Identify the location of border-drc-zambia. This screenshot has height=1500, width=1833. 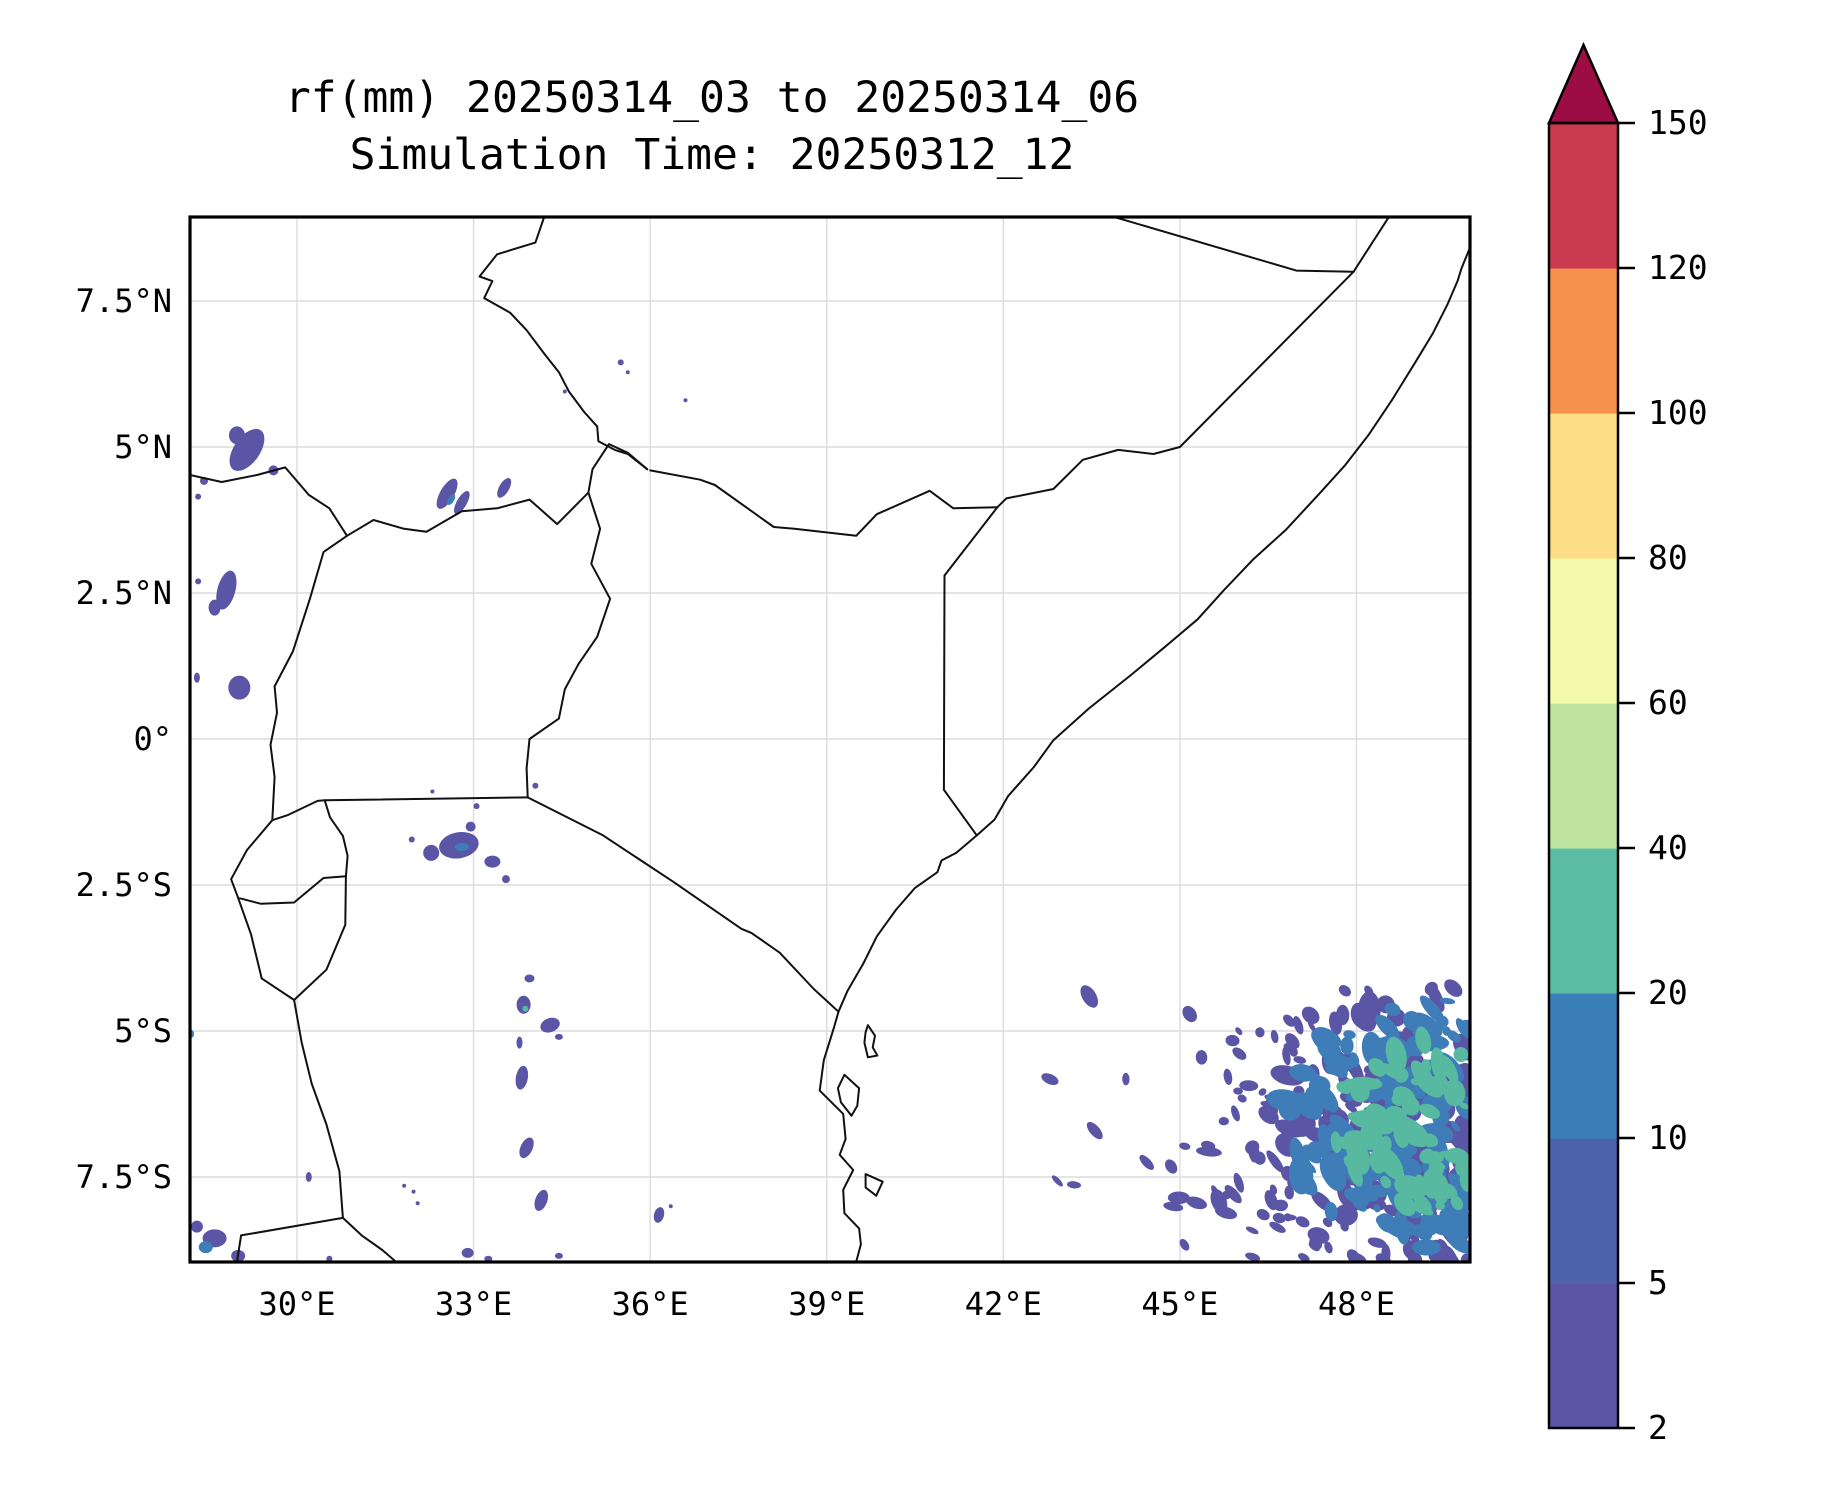
(290, 1239).